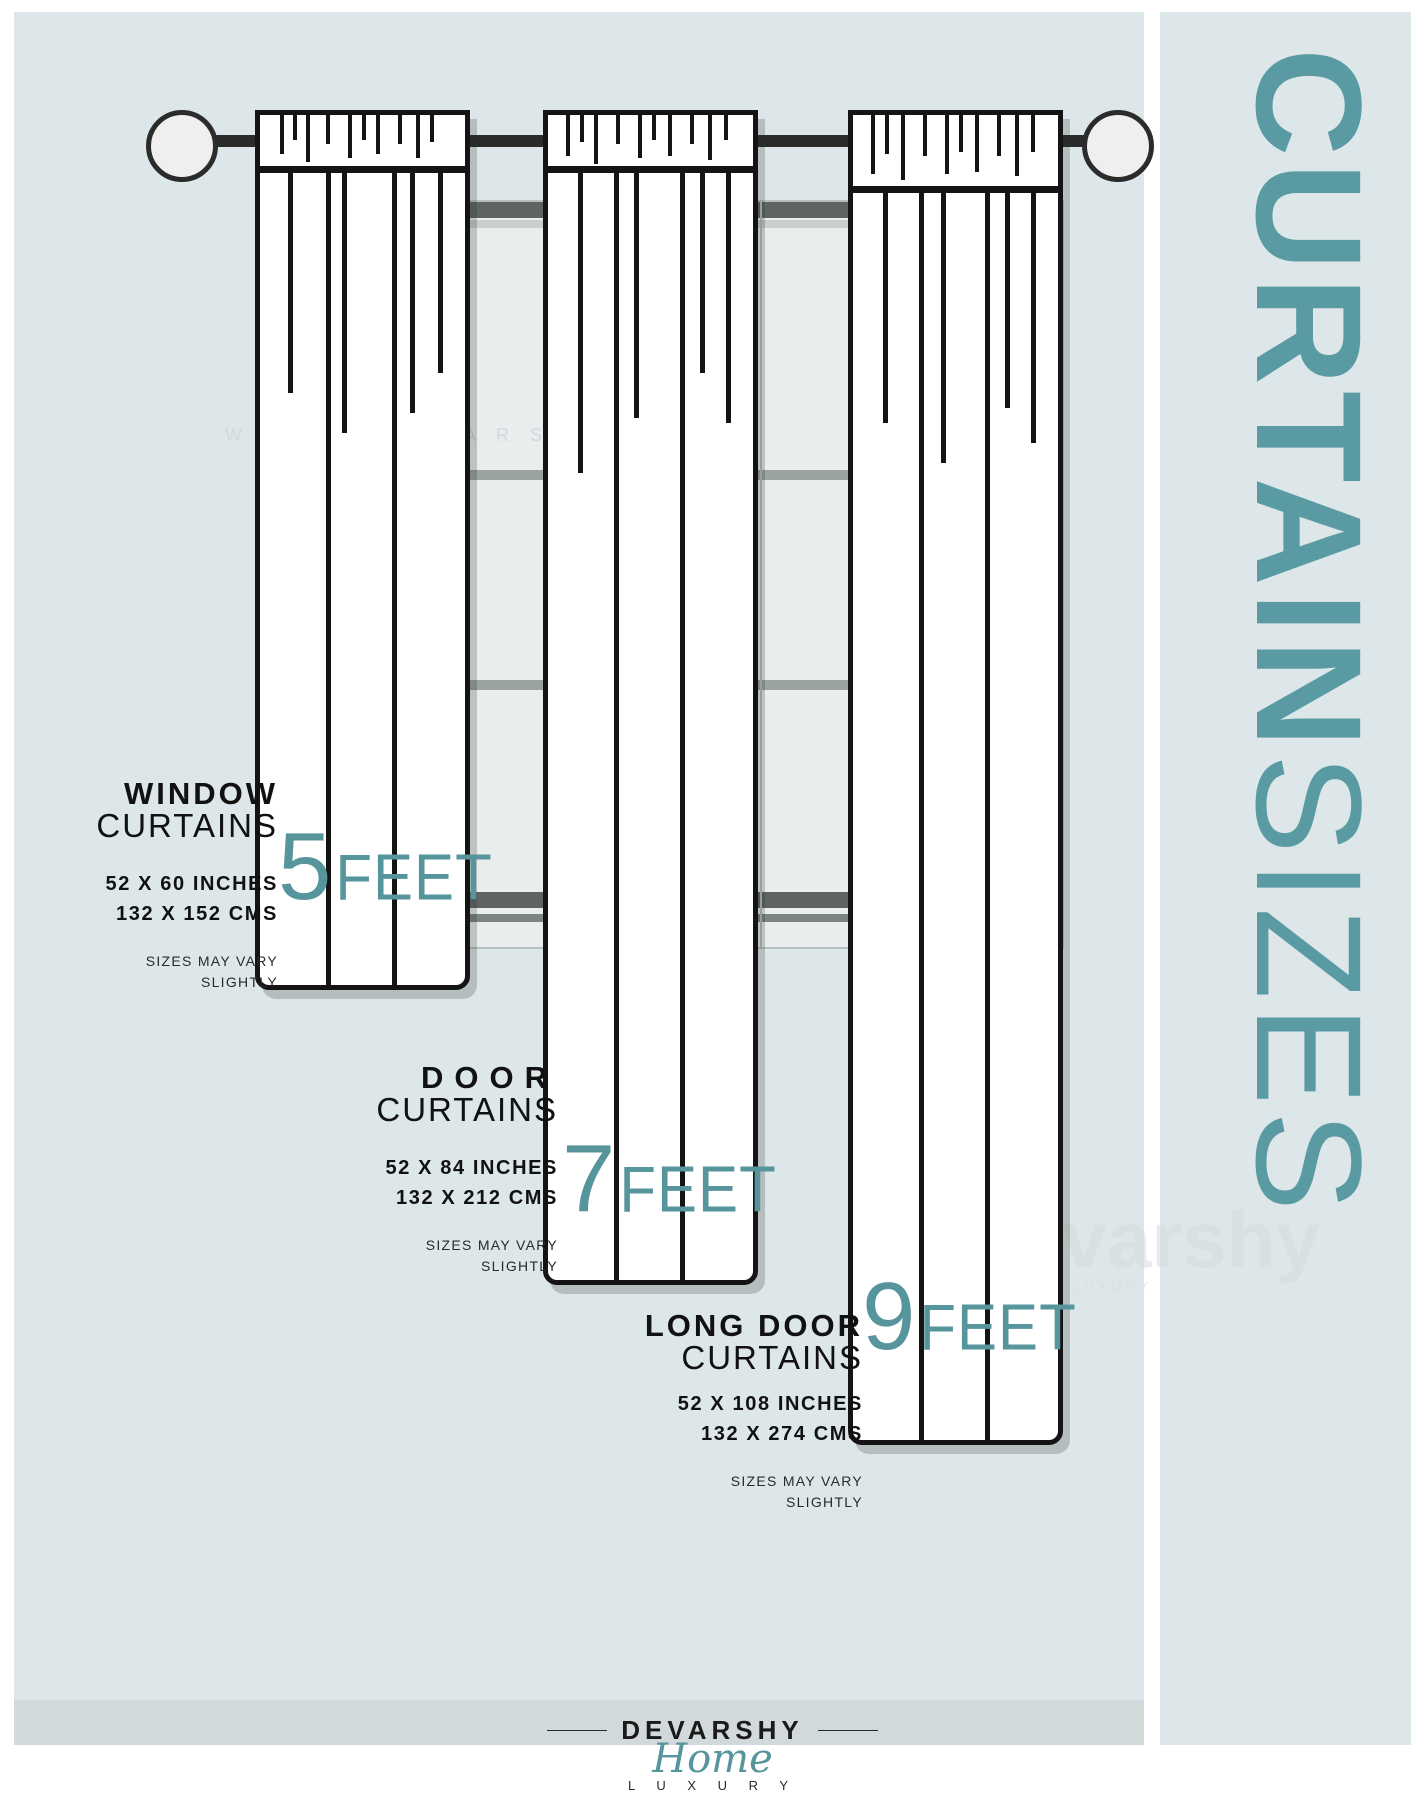  What do you see at coordinates (712, 1759) in the screenshot?
I see `footer-script: Home` at bounding box center [712, 1759].